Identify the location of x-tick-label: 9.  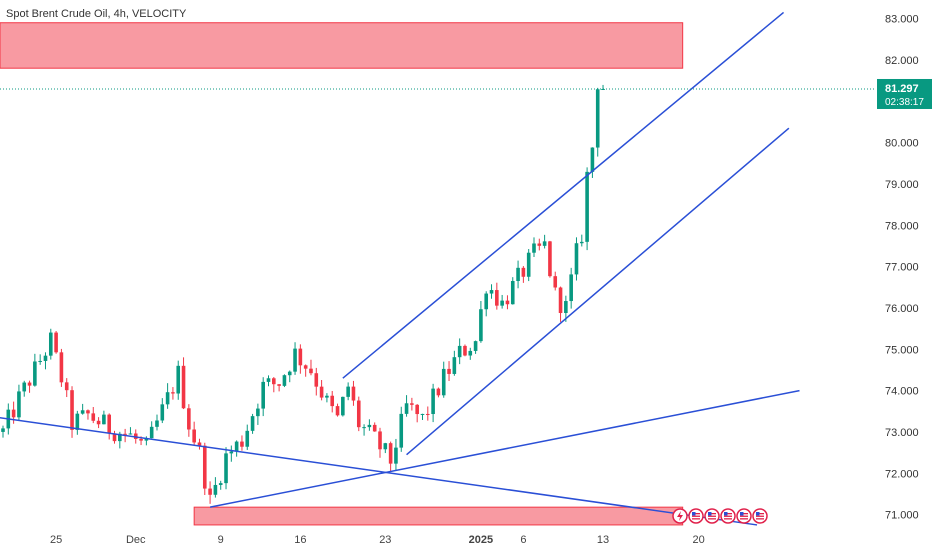
(221, 540).